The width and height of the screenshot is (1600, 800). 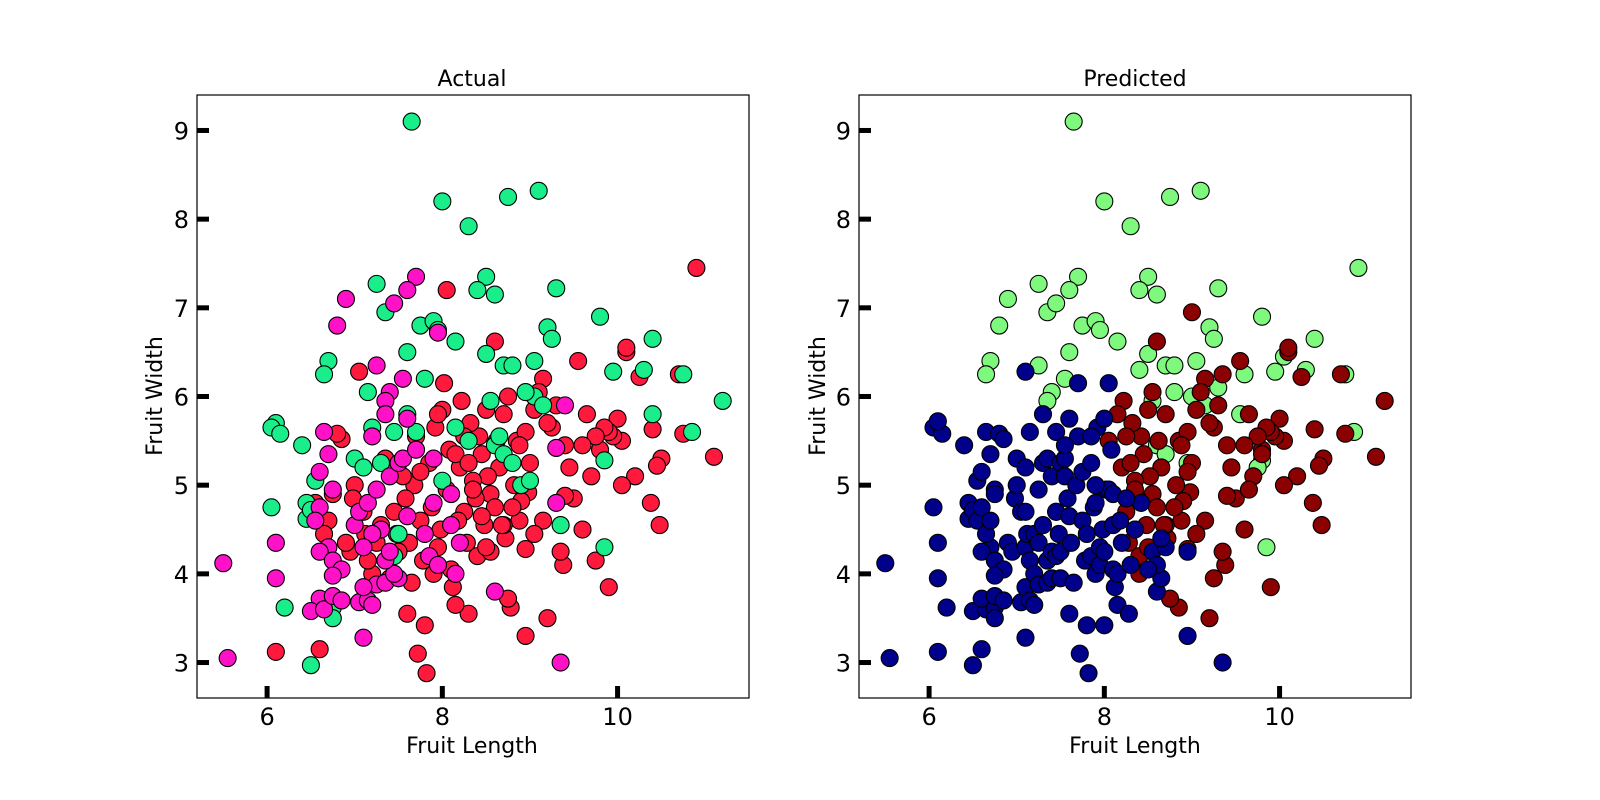 What do you see at coordinates (181, 398) in the screenshot?
I see `actual-y-tick-label: 6` at bounding box center [181, 398].